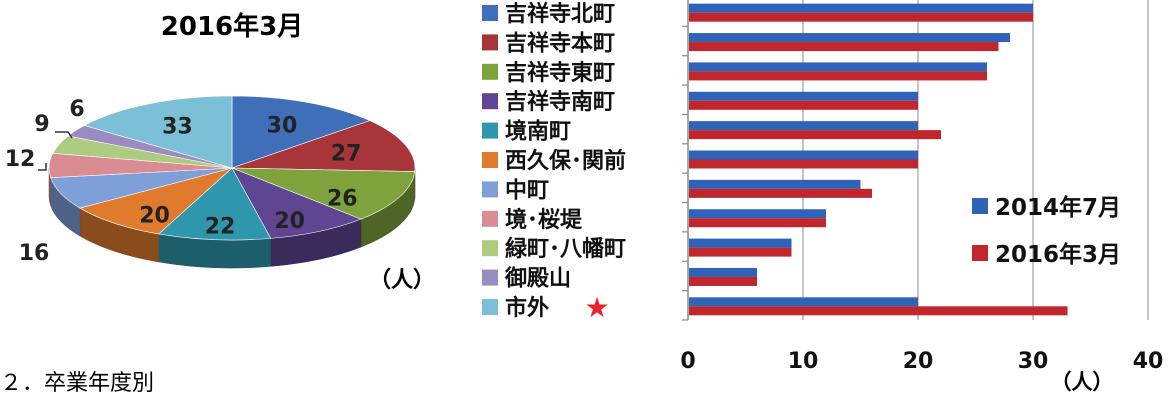 This screenshot has width=1173, height=394. Describe the element at coordinates (596, 307) in the screenshot. I see `star-marker-icon: ★` at that location.